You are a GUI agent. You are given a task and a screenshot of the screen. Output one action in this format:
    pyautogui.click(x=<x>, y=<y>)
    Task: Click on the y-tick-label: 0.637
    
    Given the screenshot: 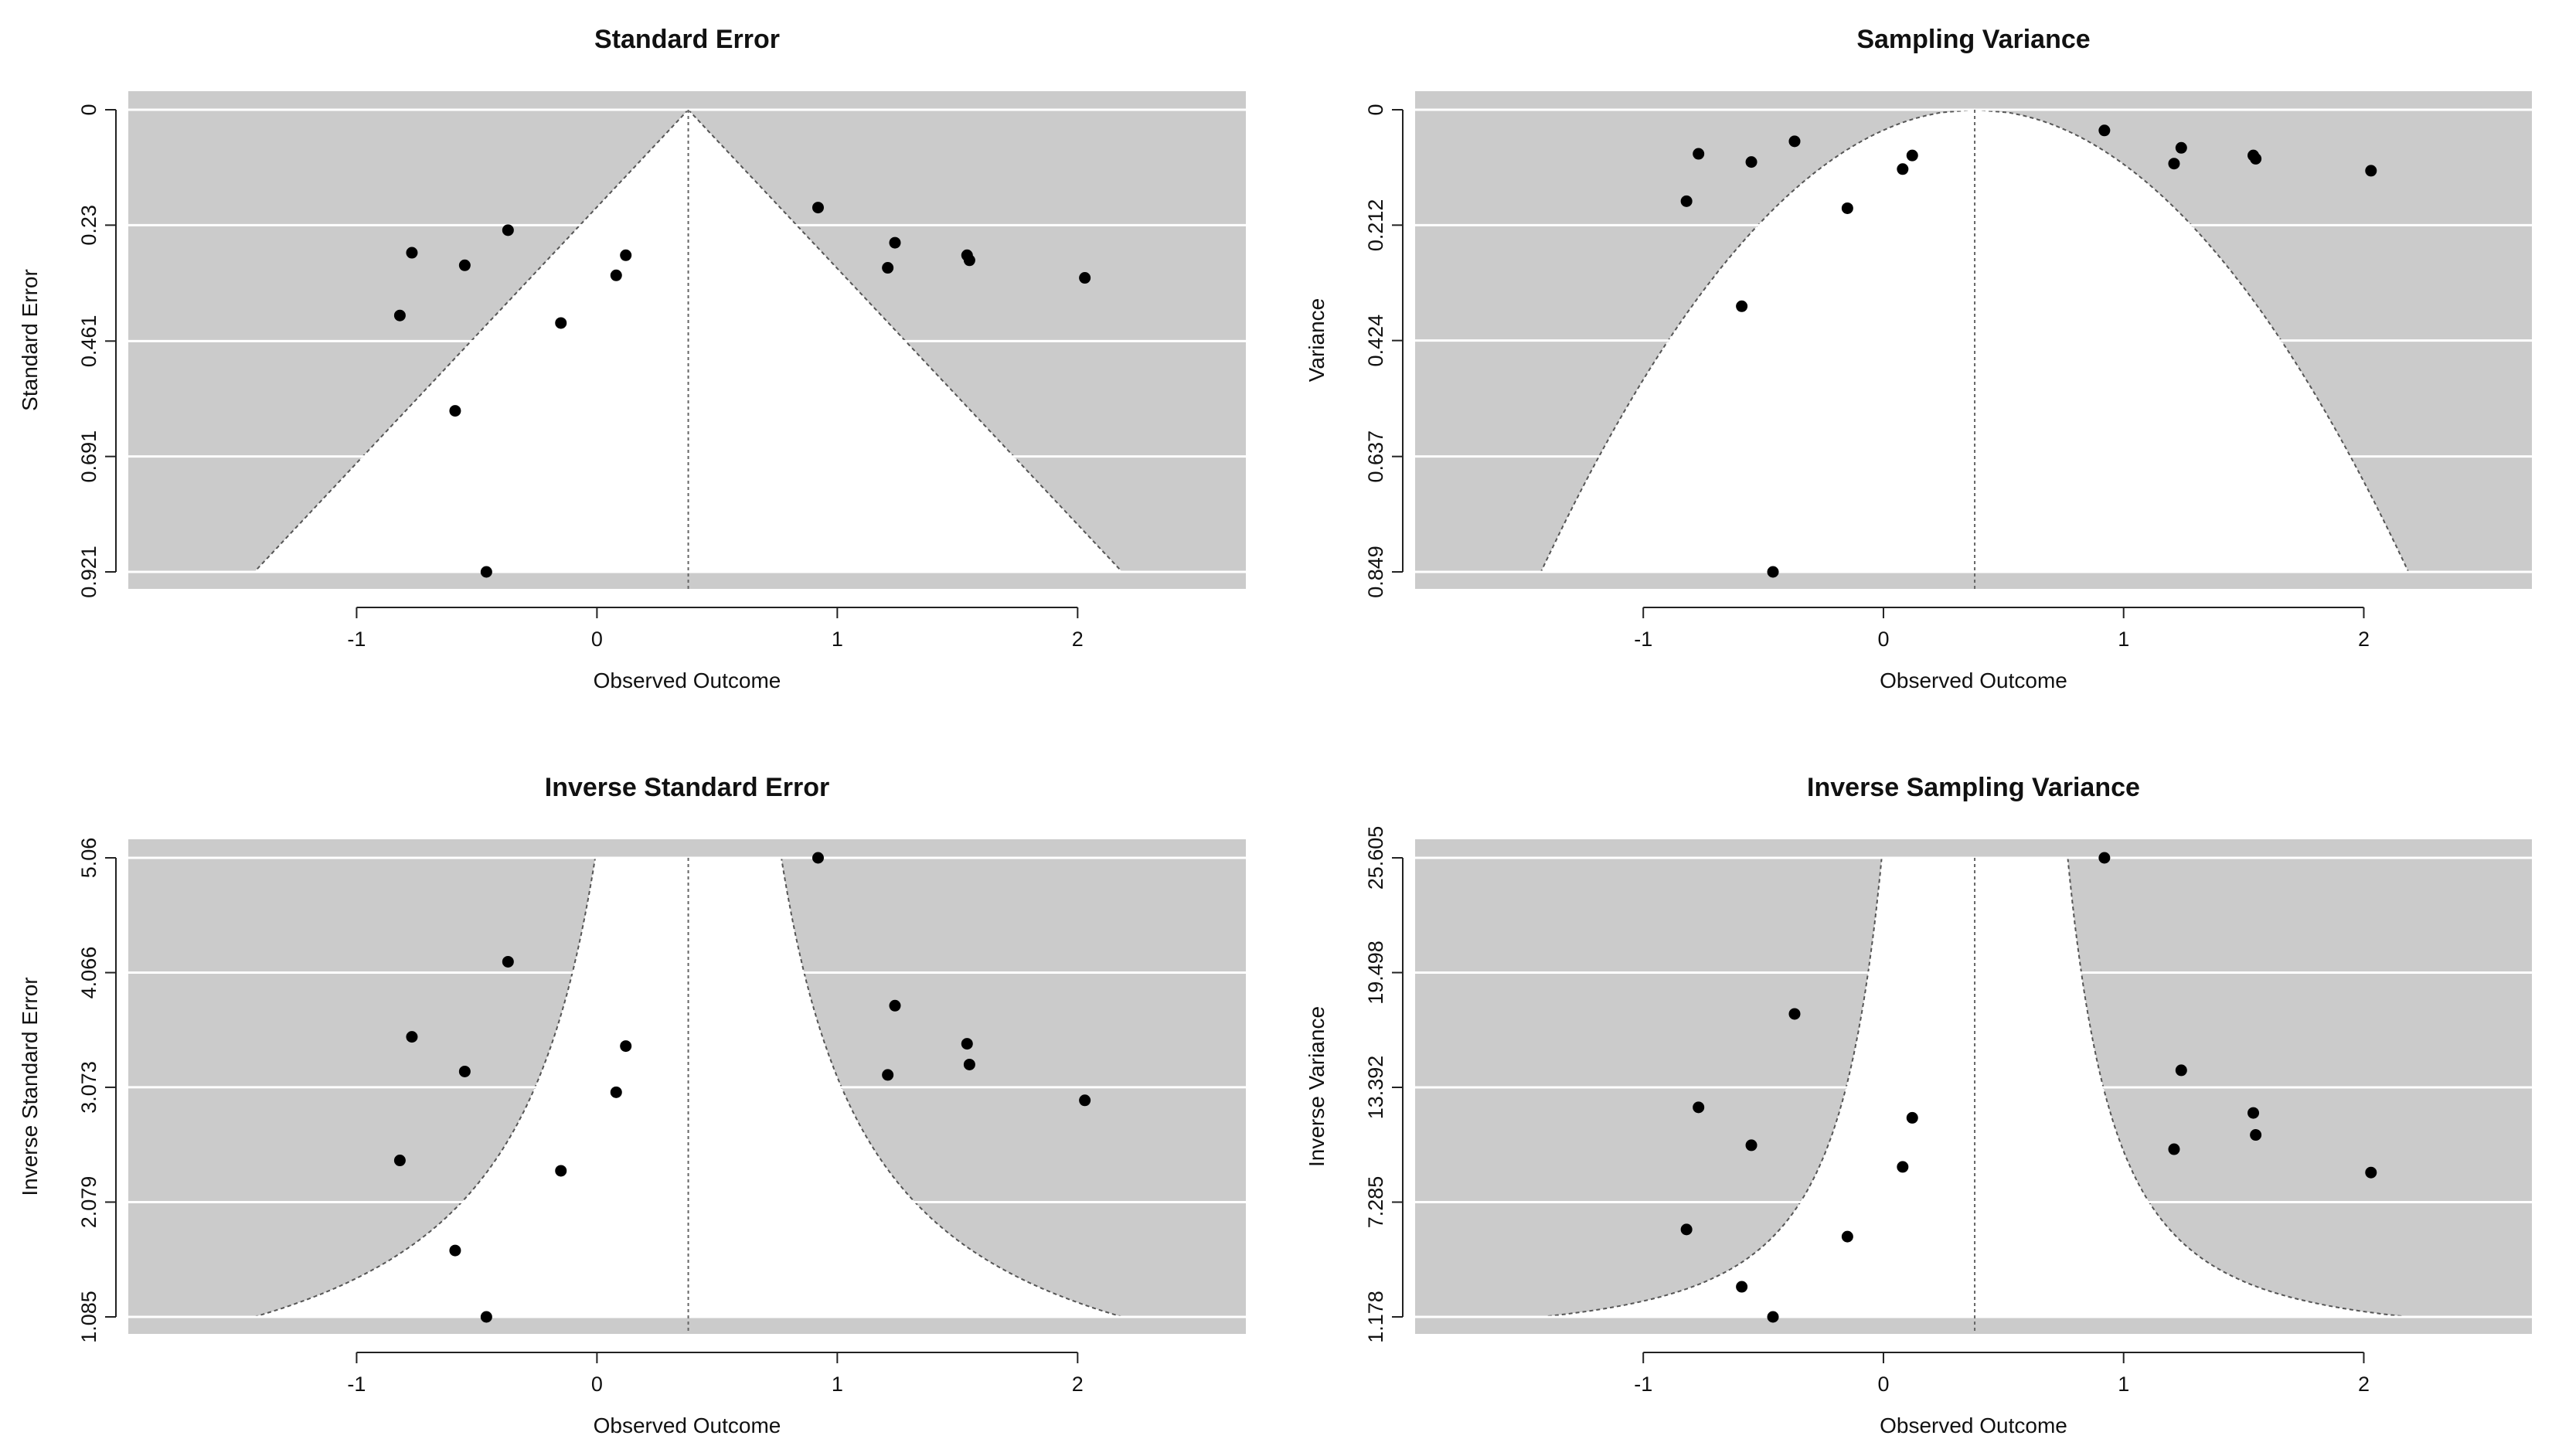 What is the action you would take?
    pyautogui.click(x=1375, y=457)
    